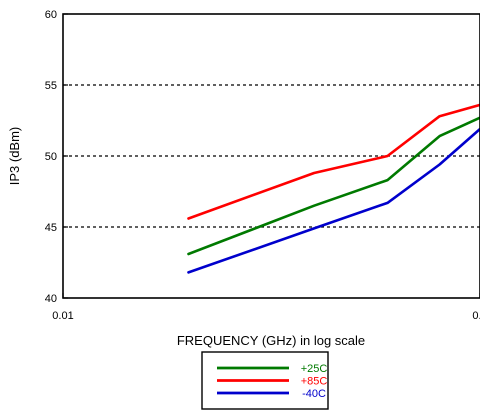 The height and width of the screenshot is (414, 480). Describe the element at coordinates (271, 340) in the screenshot. I see `x-axis-title: FREQUENCY (GHz) in log scale` at that location.